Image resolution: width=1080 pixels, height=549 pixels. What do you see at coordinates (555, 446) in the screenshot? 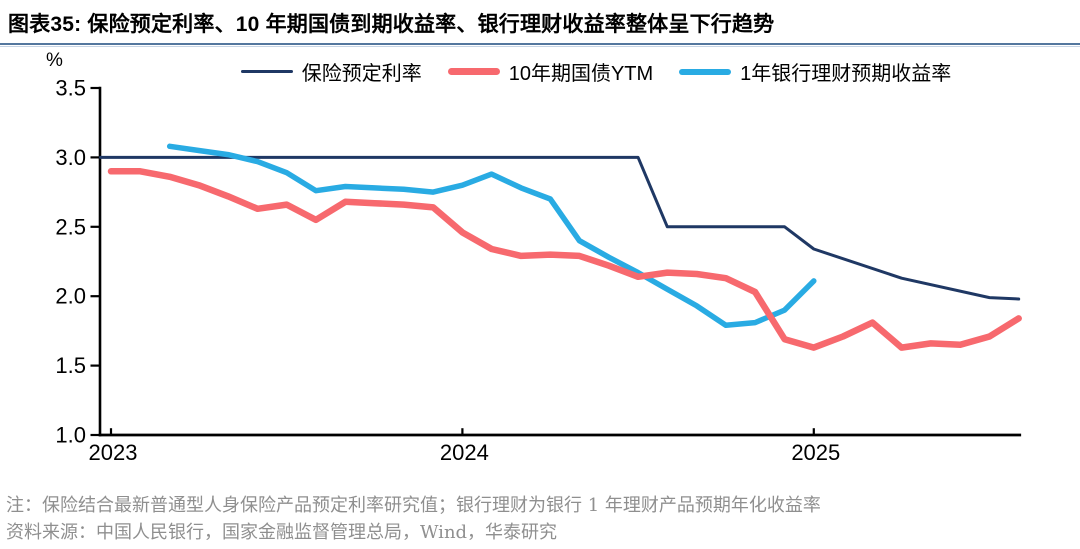
I see `x-axis: 2023 2024 2025` at bounding box center [555, 446].